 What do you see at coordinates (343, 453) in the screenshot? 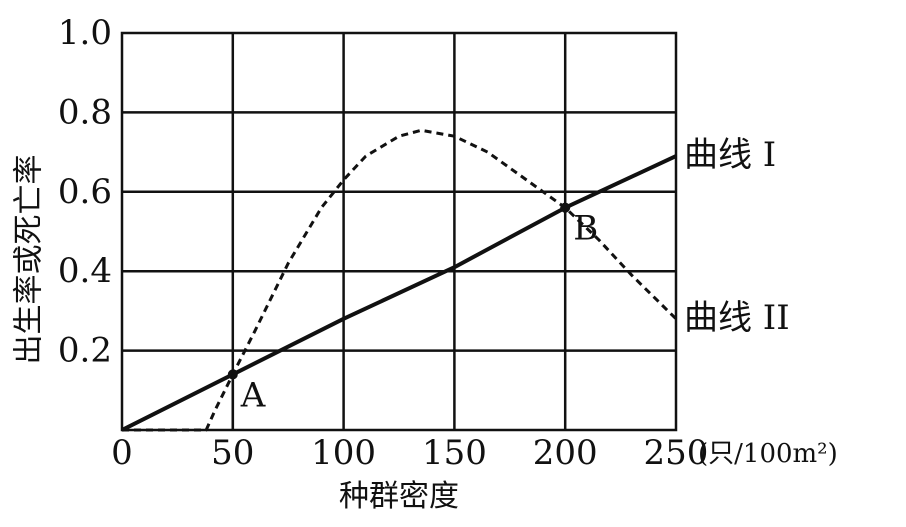
I see `x-tick-label: 100` at bounding box center [343, 453].